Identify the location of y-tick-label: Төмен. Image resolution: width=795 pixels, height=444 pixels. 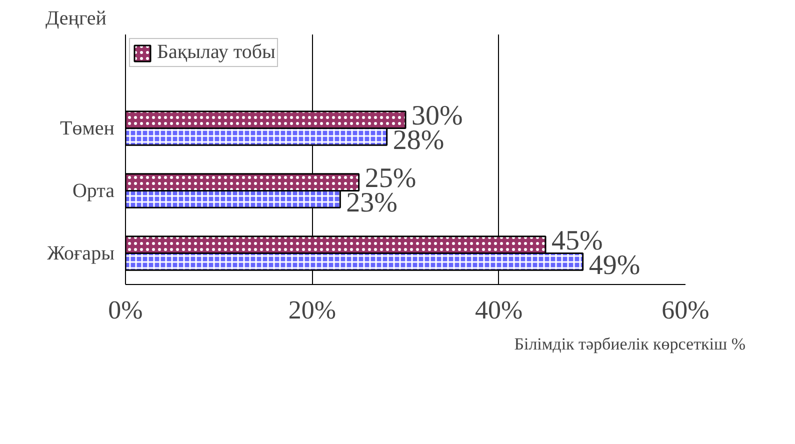
(87, 128).